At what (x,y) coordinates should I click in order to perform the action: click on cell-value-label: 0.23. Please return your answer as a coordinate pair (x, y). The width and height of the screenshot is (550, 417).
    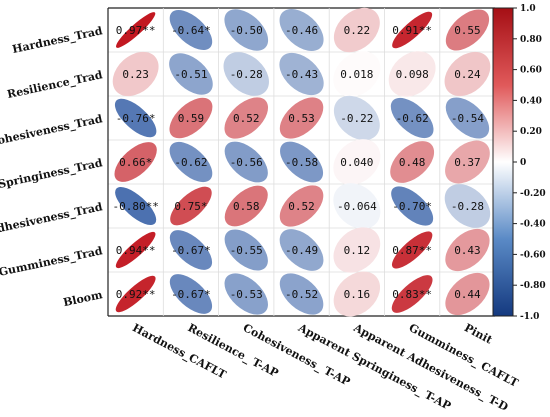
    Looking at the image, I should click on (135, 74).